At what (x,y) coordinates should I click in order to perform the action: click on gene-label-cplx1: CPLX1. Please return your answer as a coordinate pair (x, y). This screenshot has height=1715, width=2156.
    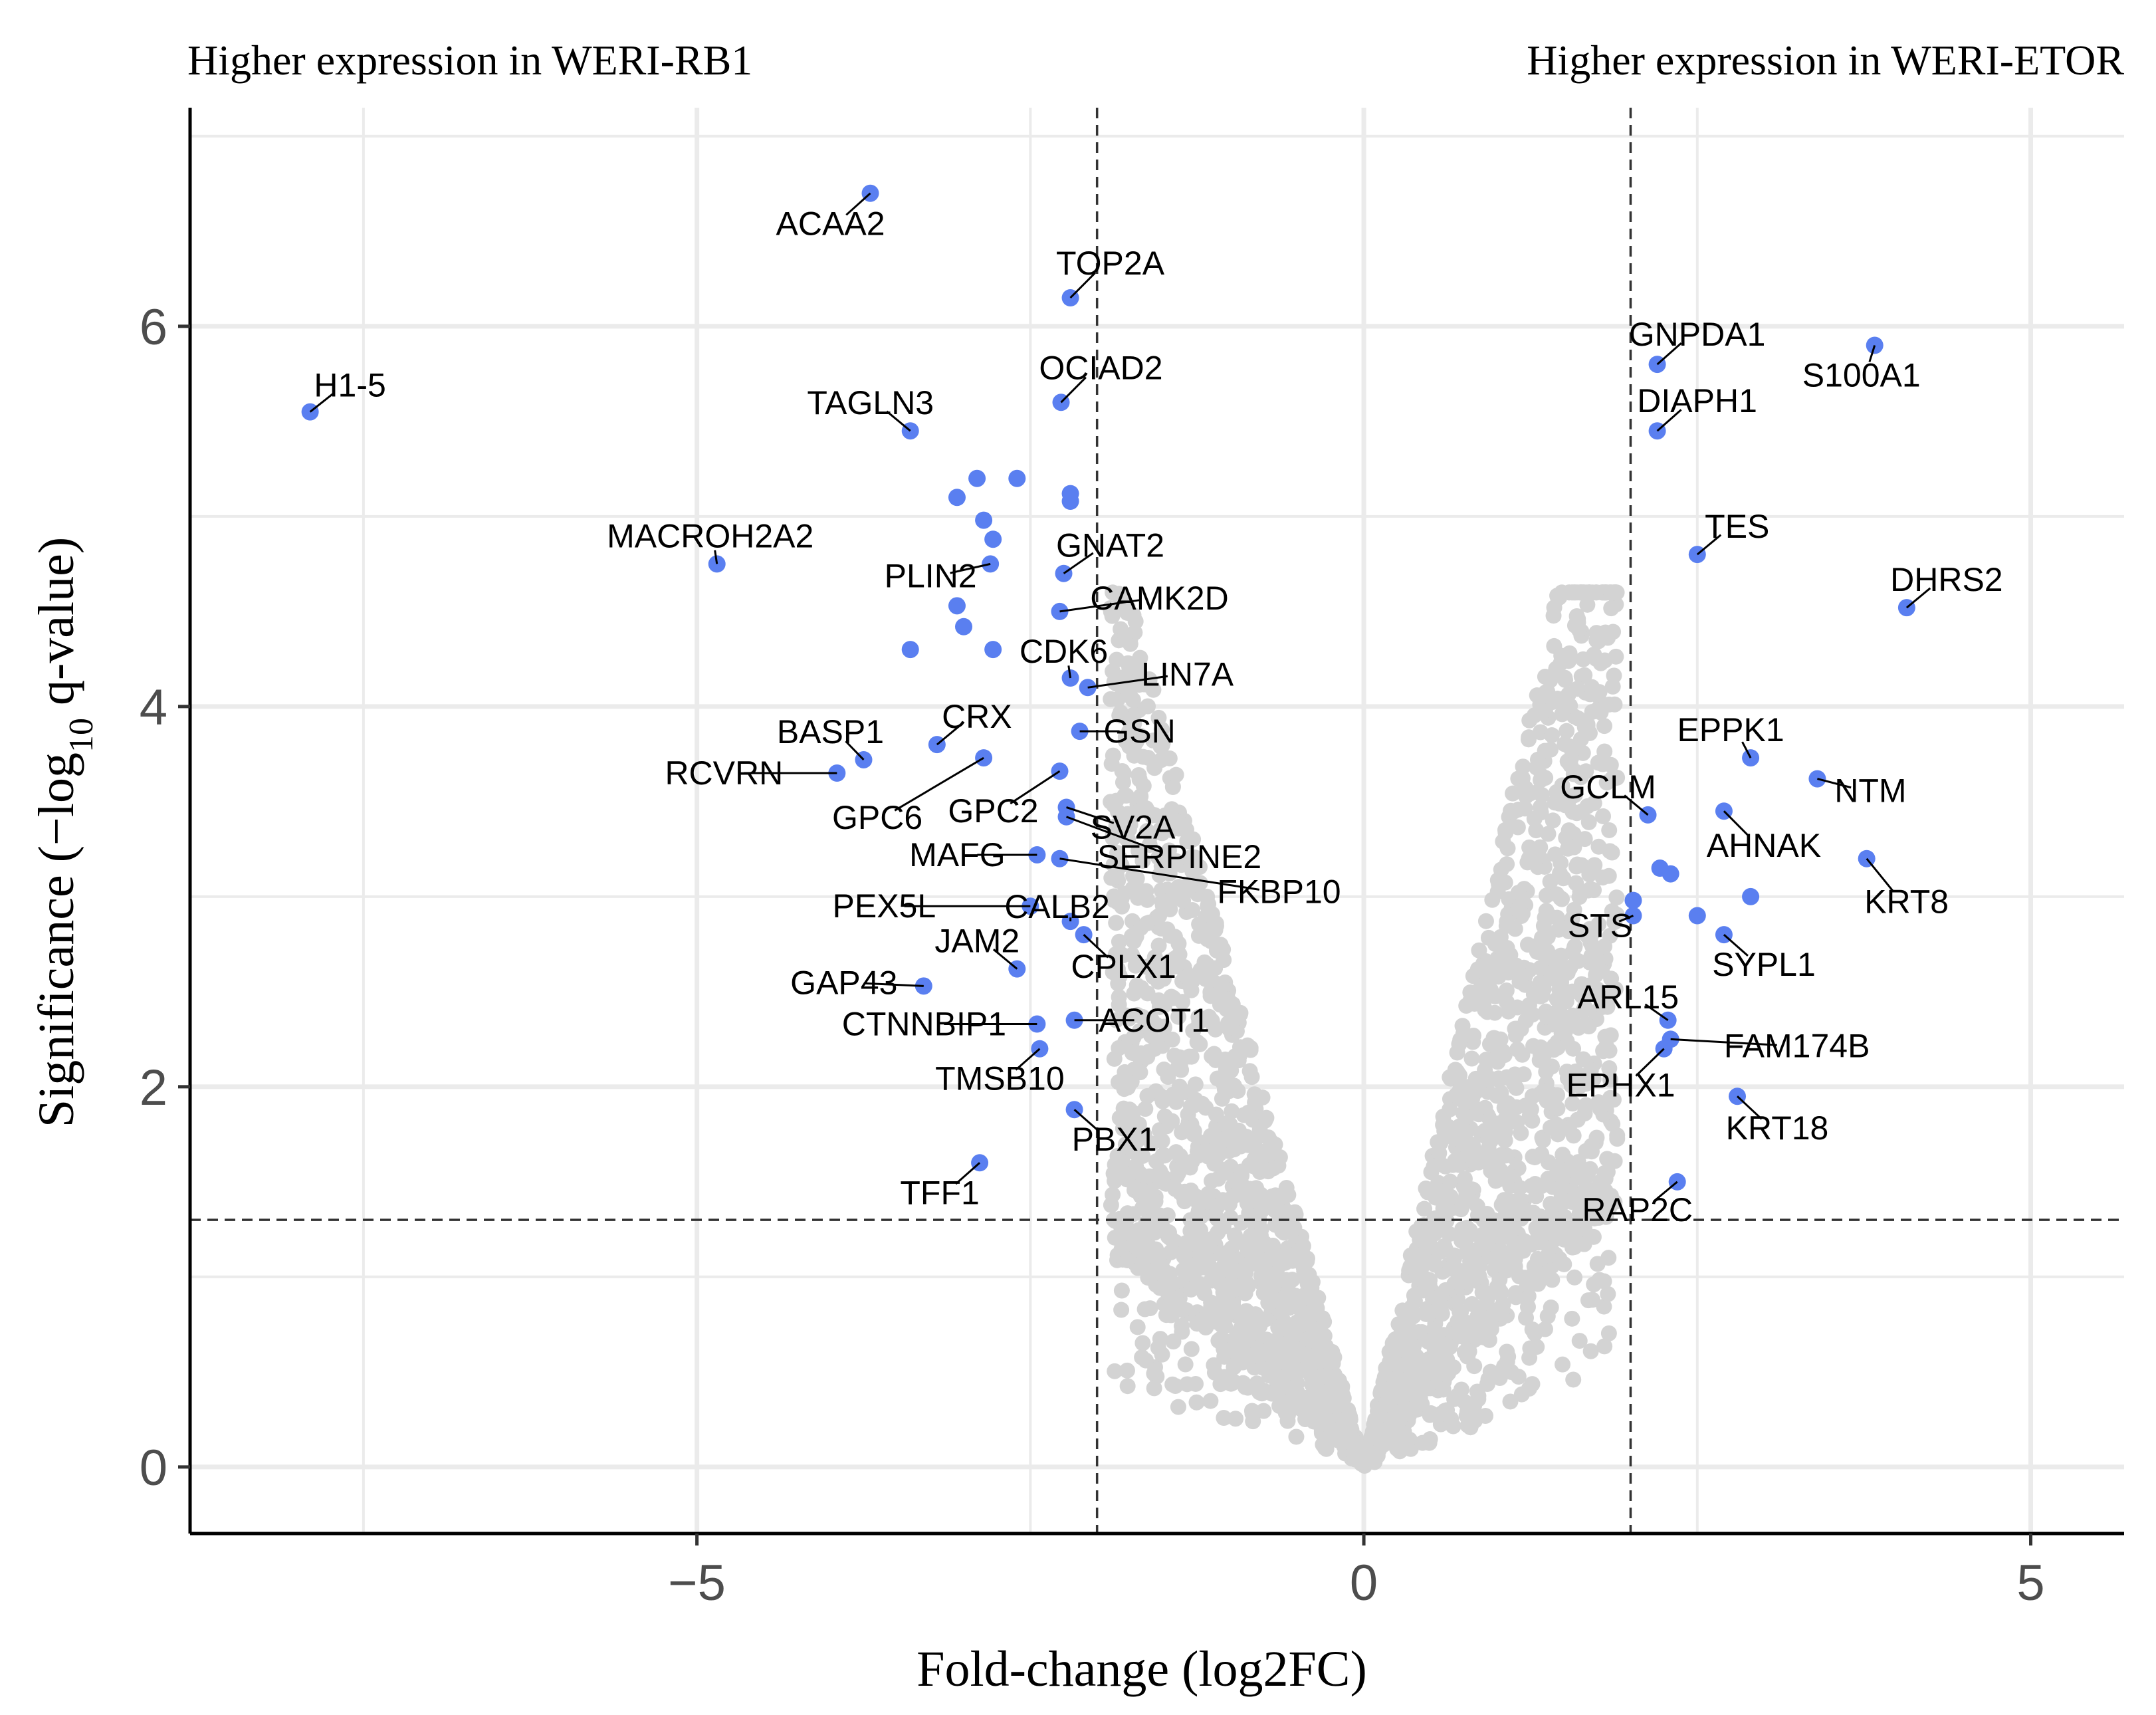
    Looking at the image, I should click on (1123, 966).